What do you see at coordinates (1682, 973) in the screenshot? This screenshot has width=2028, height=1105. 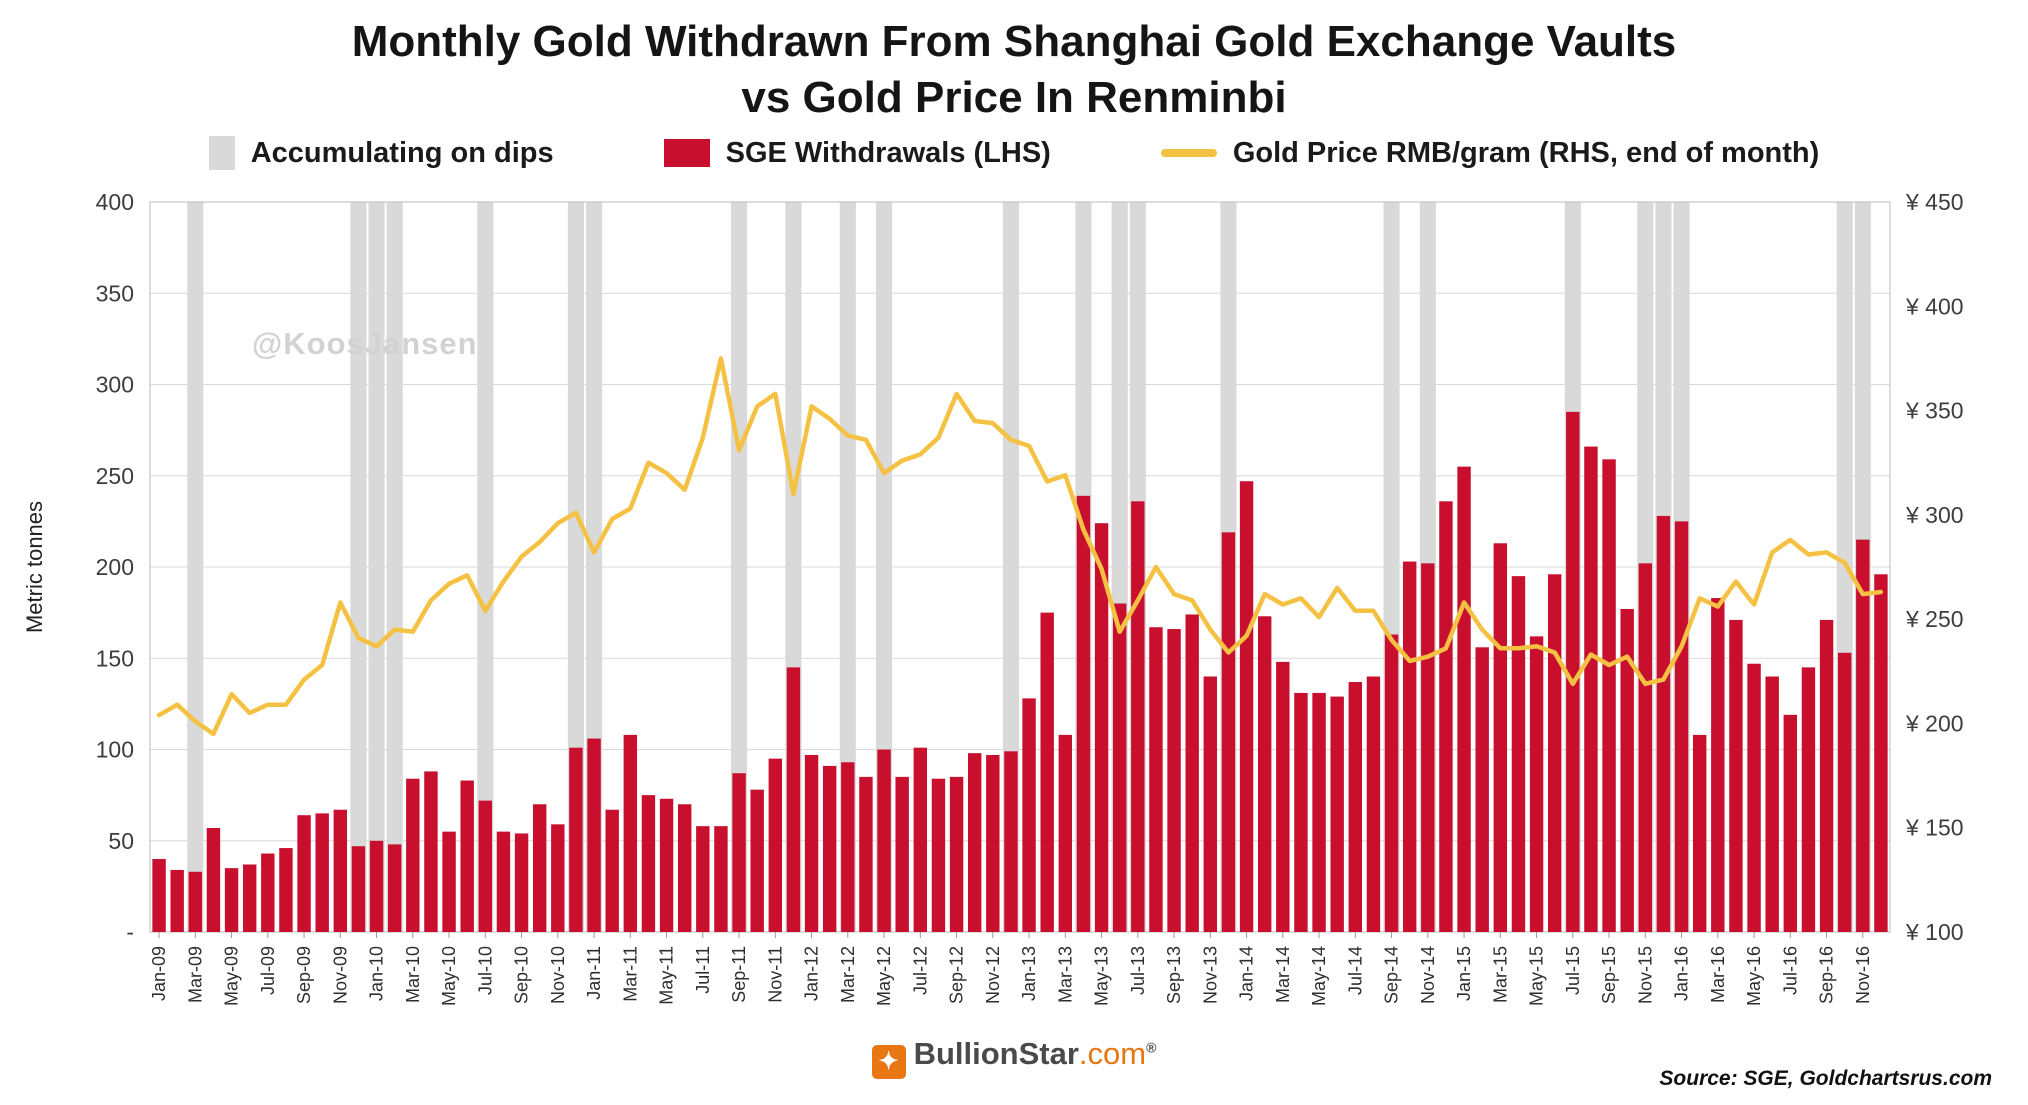 I see `x-axis-label: Jan-16` at bounding box center [1682, 973].